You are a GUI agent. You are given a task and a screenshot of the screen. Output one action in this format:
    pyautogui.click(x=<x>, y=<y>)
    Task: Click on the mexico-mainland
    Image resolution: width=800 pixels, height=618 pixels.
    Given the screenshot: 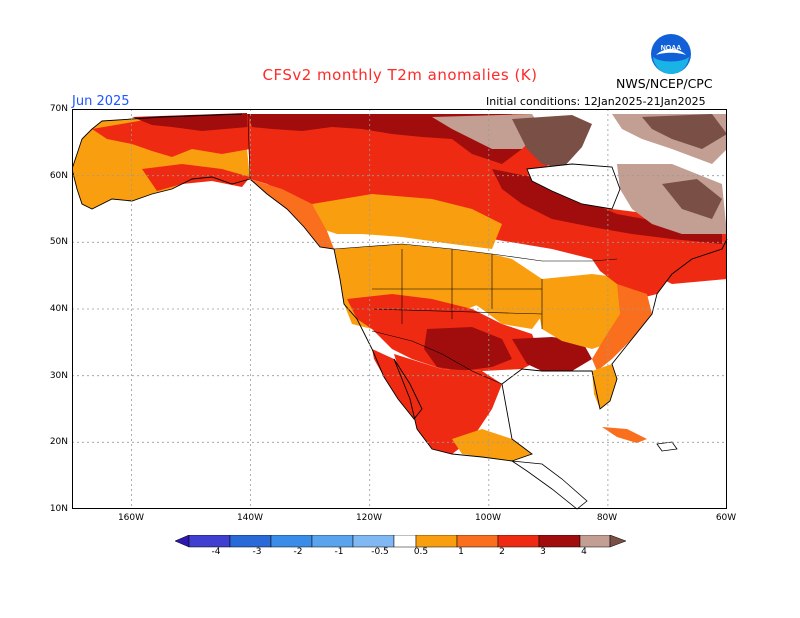 What is the action you would take?
    pyautogui.click(x=448, y=404)
    